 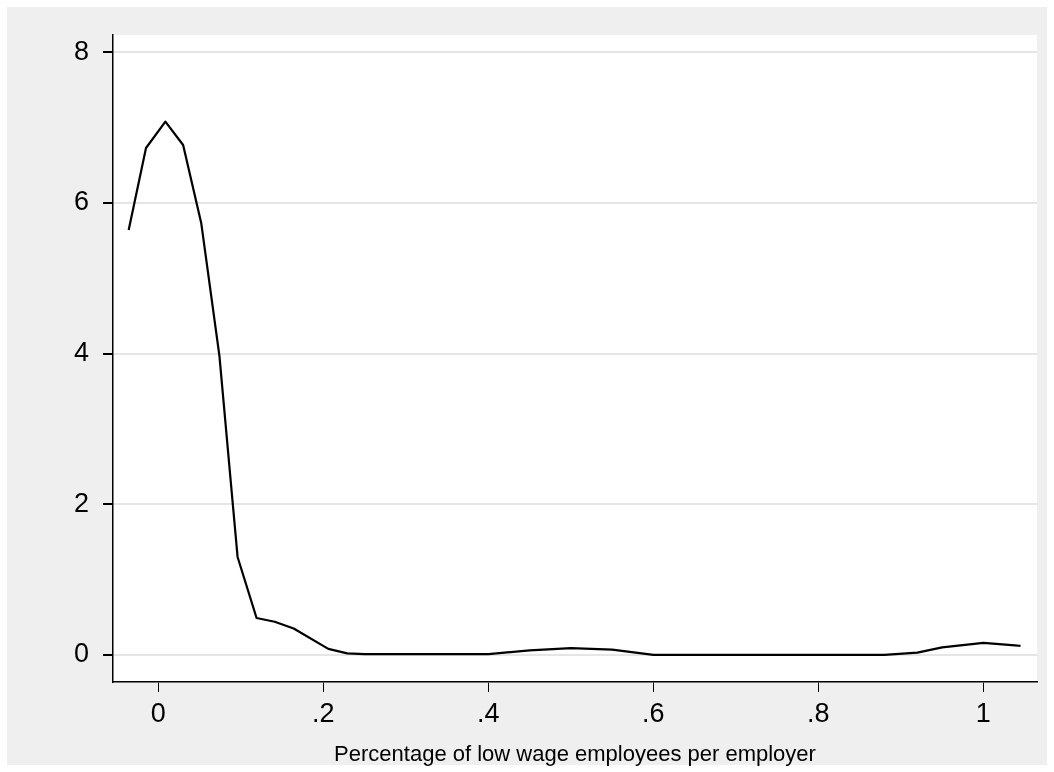 I want to click on y-tick-label: 6, so click(x=81, y=201).